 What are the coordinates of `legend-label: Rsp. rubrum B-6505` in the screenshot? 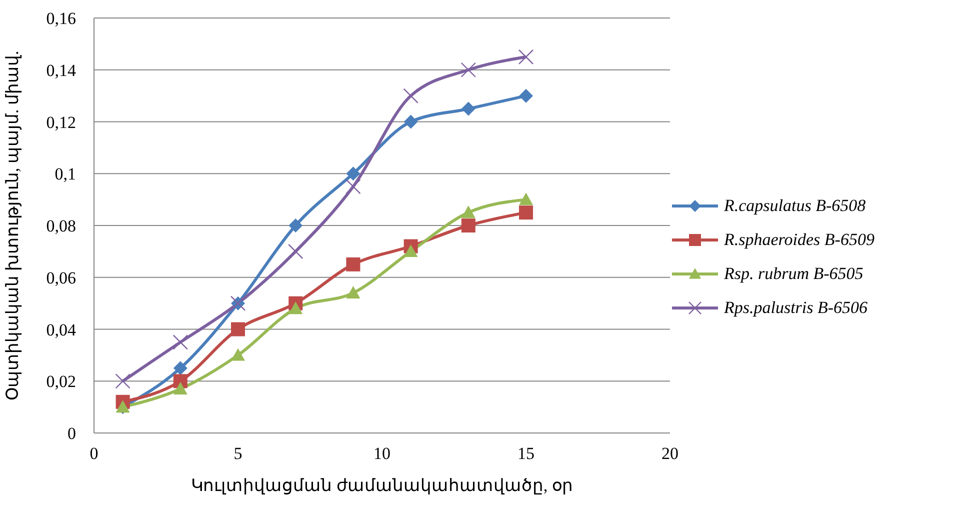 It's located at (794, 274).